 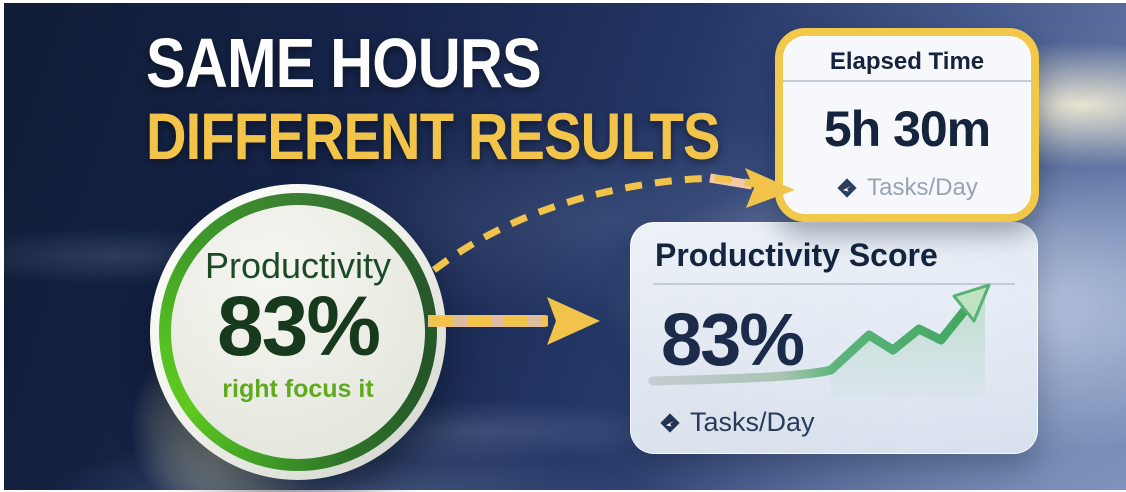 What do you see at coordinates (907, 61) in the screenshot?
I see `elapsed-card-title: Elapsed Time` at bounding box center [907, 61].